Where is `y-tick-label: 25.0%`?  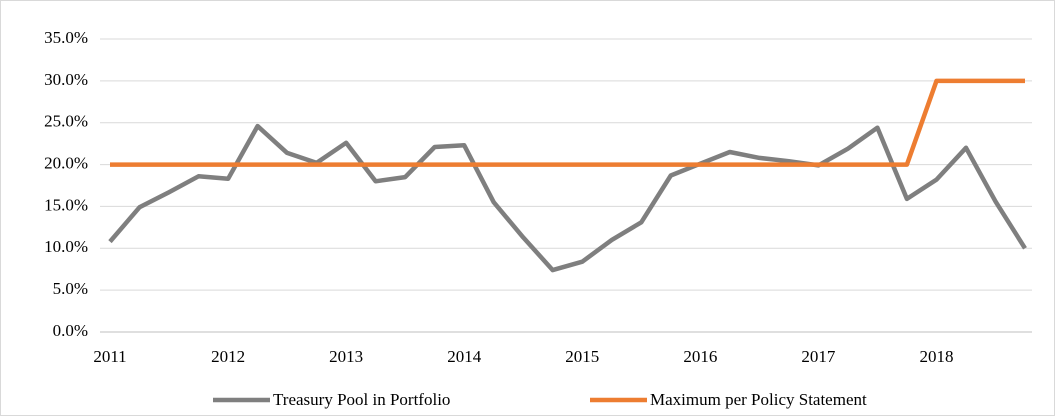 y-tick-label: 25.0% is located at coordinates (66, 121).